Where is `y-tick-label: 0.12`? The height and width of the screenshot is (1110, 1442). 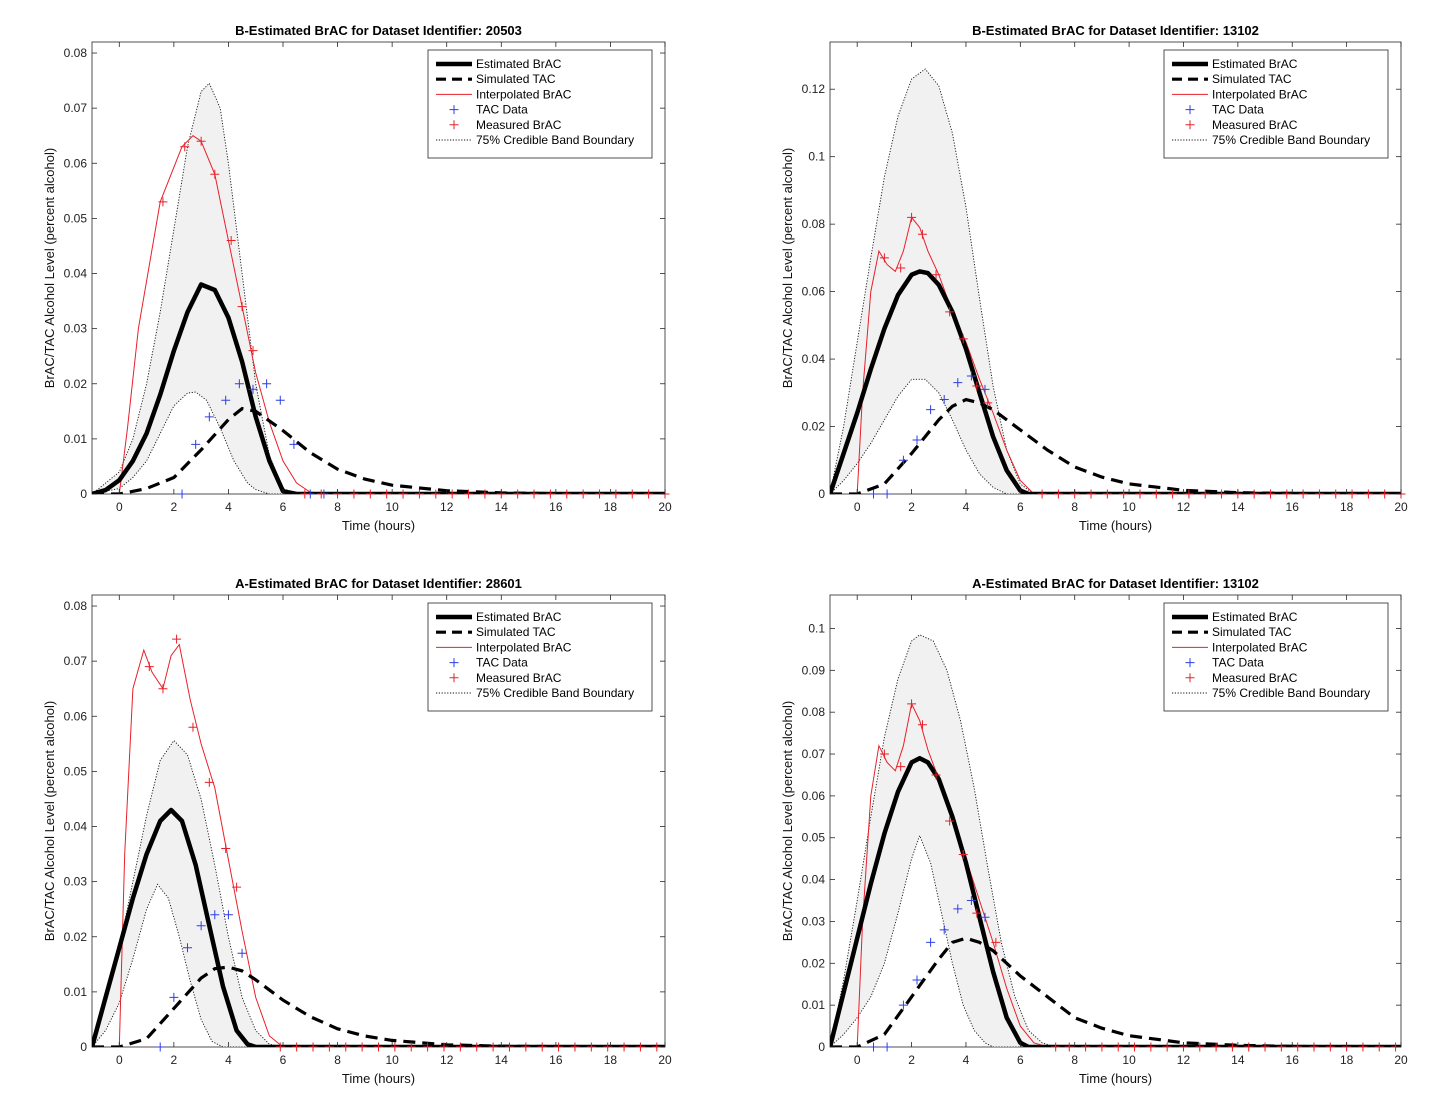
y-tick-label: 0.12 is located at coordinates (814, 89).